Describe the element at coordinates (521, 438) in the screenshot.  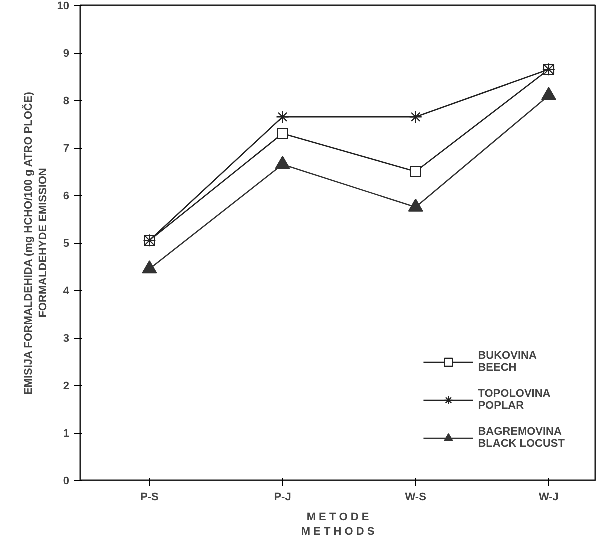
I see `legend-label: BAGREMOVINA BLACK LOCUST` at that location.